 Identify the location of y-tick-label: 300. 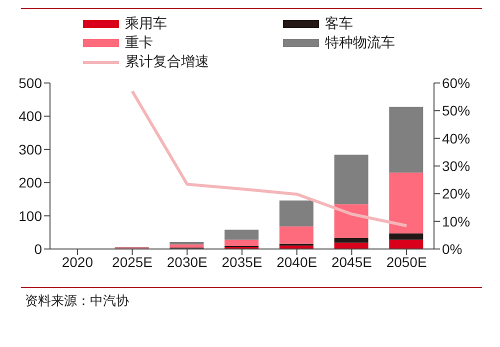
(30, 149).